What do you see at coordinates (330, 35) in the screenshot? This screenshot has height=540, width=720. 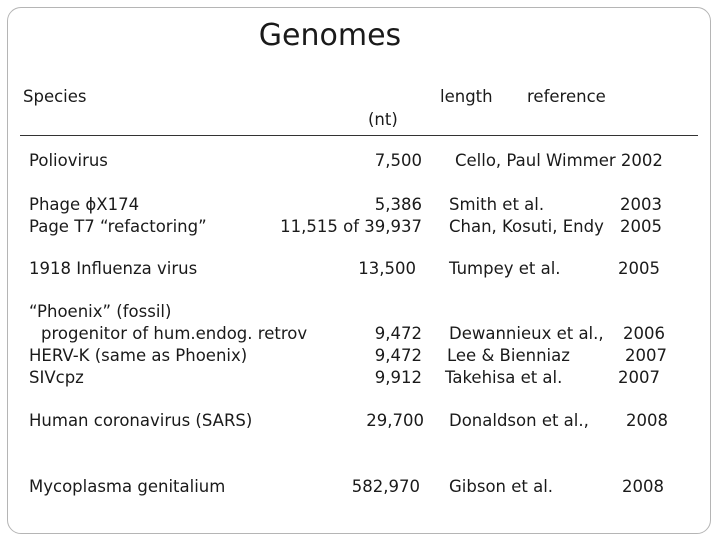 I see `slide-title: Genomes` at bounding box center [330, 35].